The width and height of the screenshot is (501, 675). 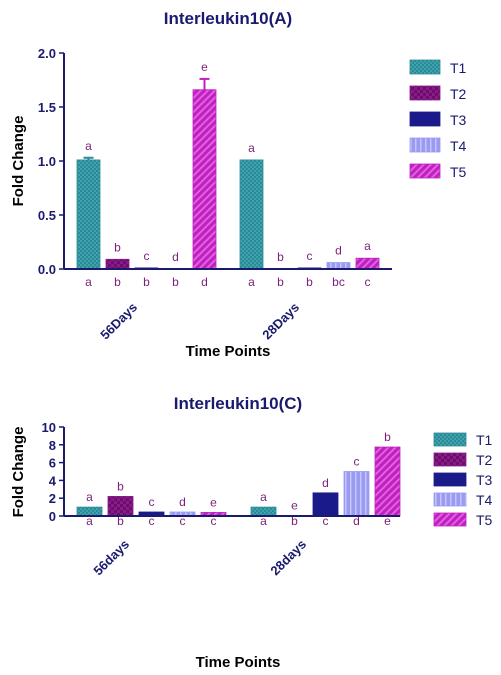 I want to click on y-tick-label: 2, so click(x=52, y=498).